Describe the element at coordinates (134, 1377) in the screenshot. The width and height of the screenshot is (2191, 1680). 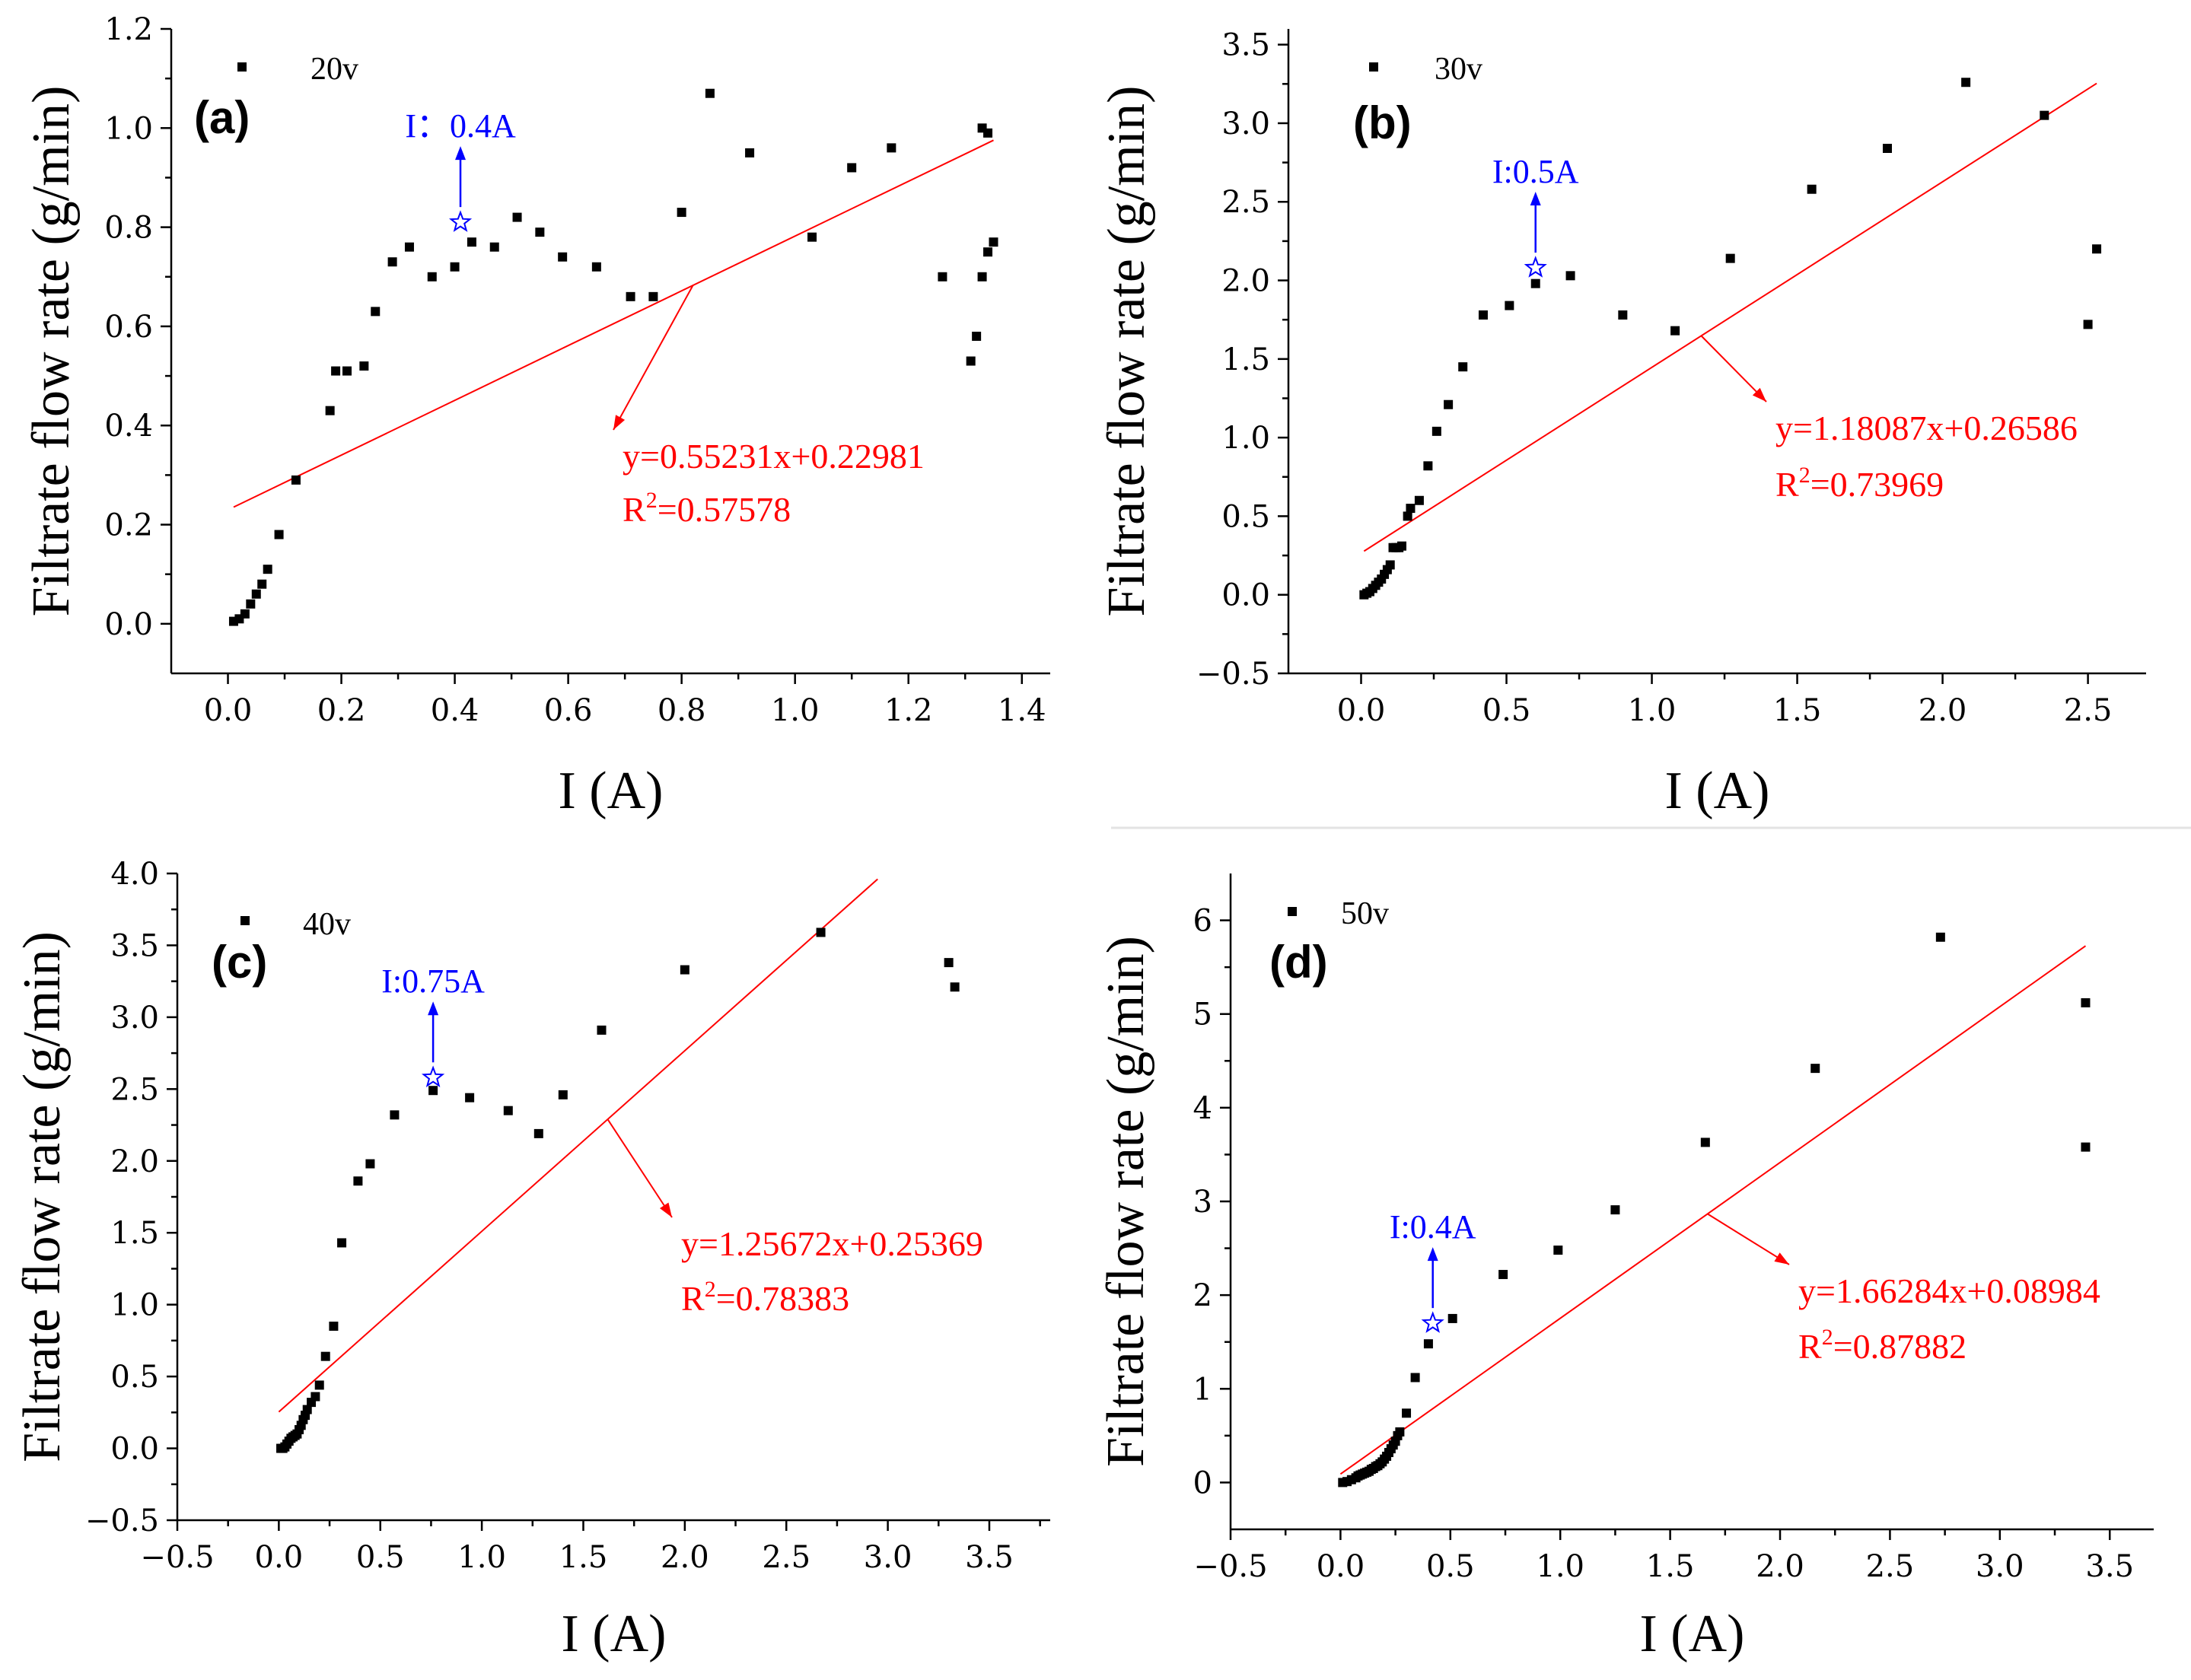
I see `y-tick-label: 0.5` at that location.